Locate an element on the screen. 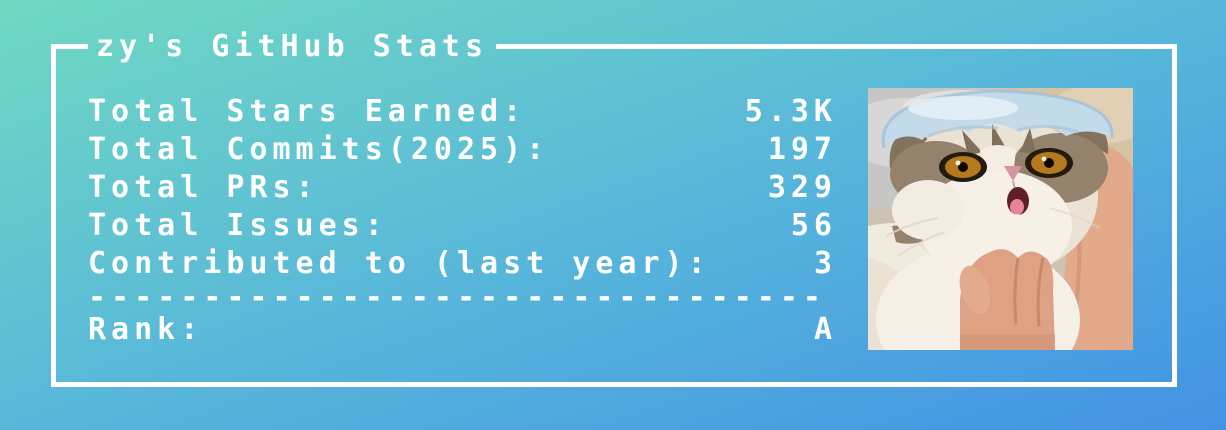  border-segment-right is located at coordinates (836, 46).